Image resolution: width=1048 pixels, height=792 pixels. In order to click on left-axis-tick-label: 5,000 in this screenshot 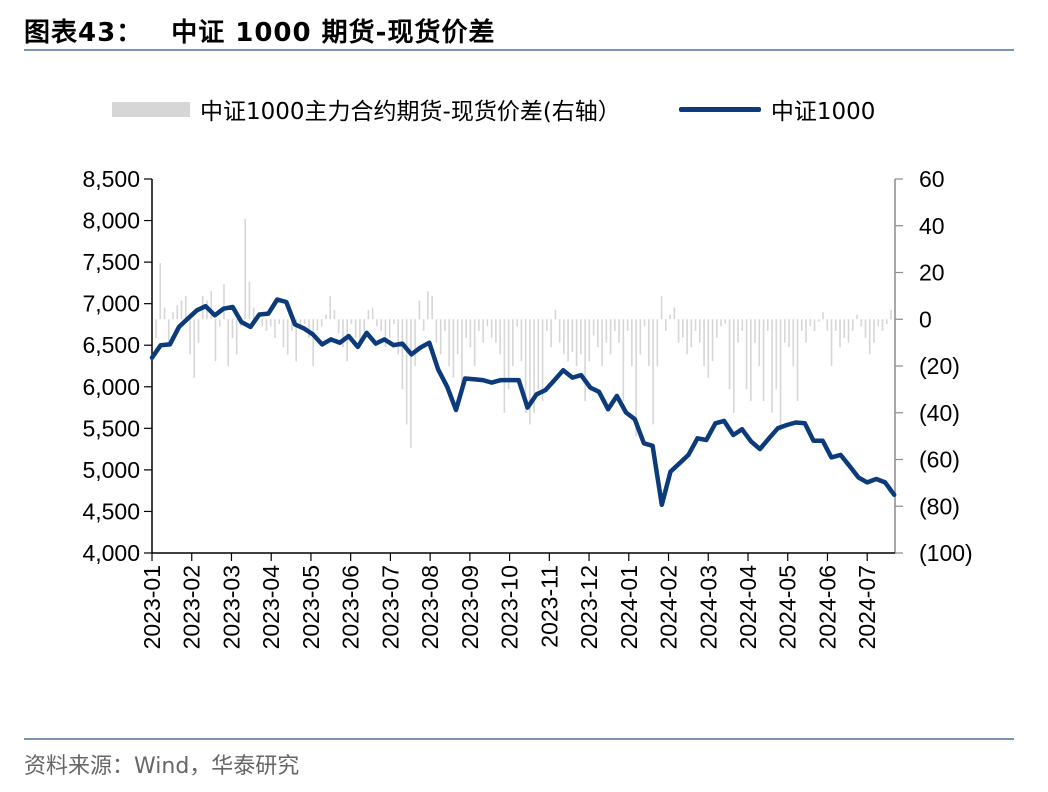, I will do `click(111, 470)`.